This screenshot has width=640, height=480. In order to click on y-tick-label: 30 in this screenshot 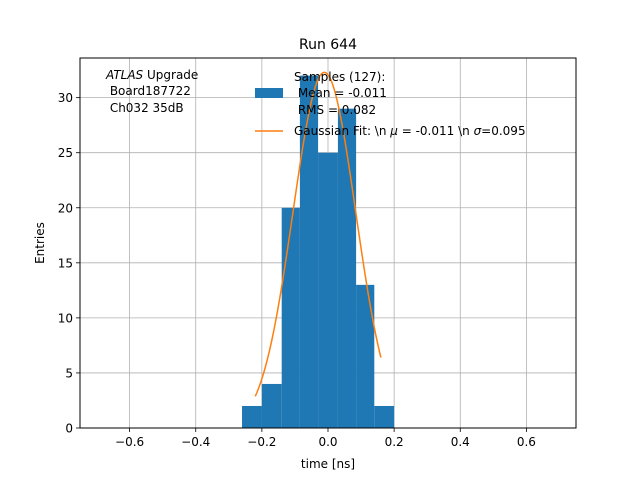, I will do `click(65, 98)`.